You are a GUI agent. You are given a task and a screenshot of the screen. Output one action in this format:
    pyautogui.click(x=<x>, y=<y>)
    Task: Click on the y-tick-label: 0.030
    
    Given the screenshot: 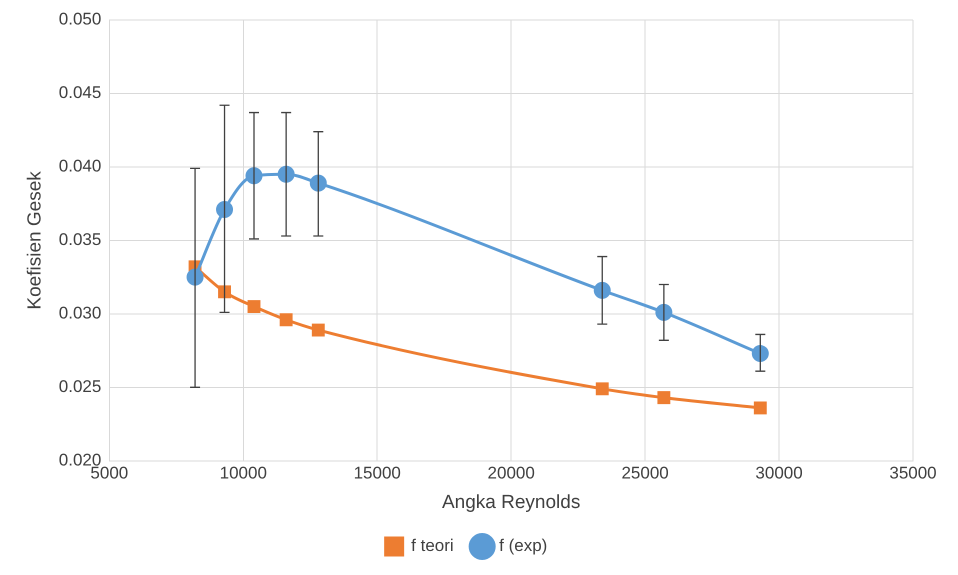 What is the action you would take?
    pyautogui.click(x=80, y=313)
    